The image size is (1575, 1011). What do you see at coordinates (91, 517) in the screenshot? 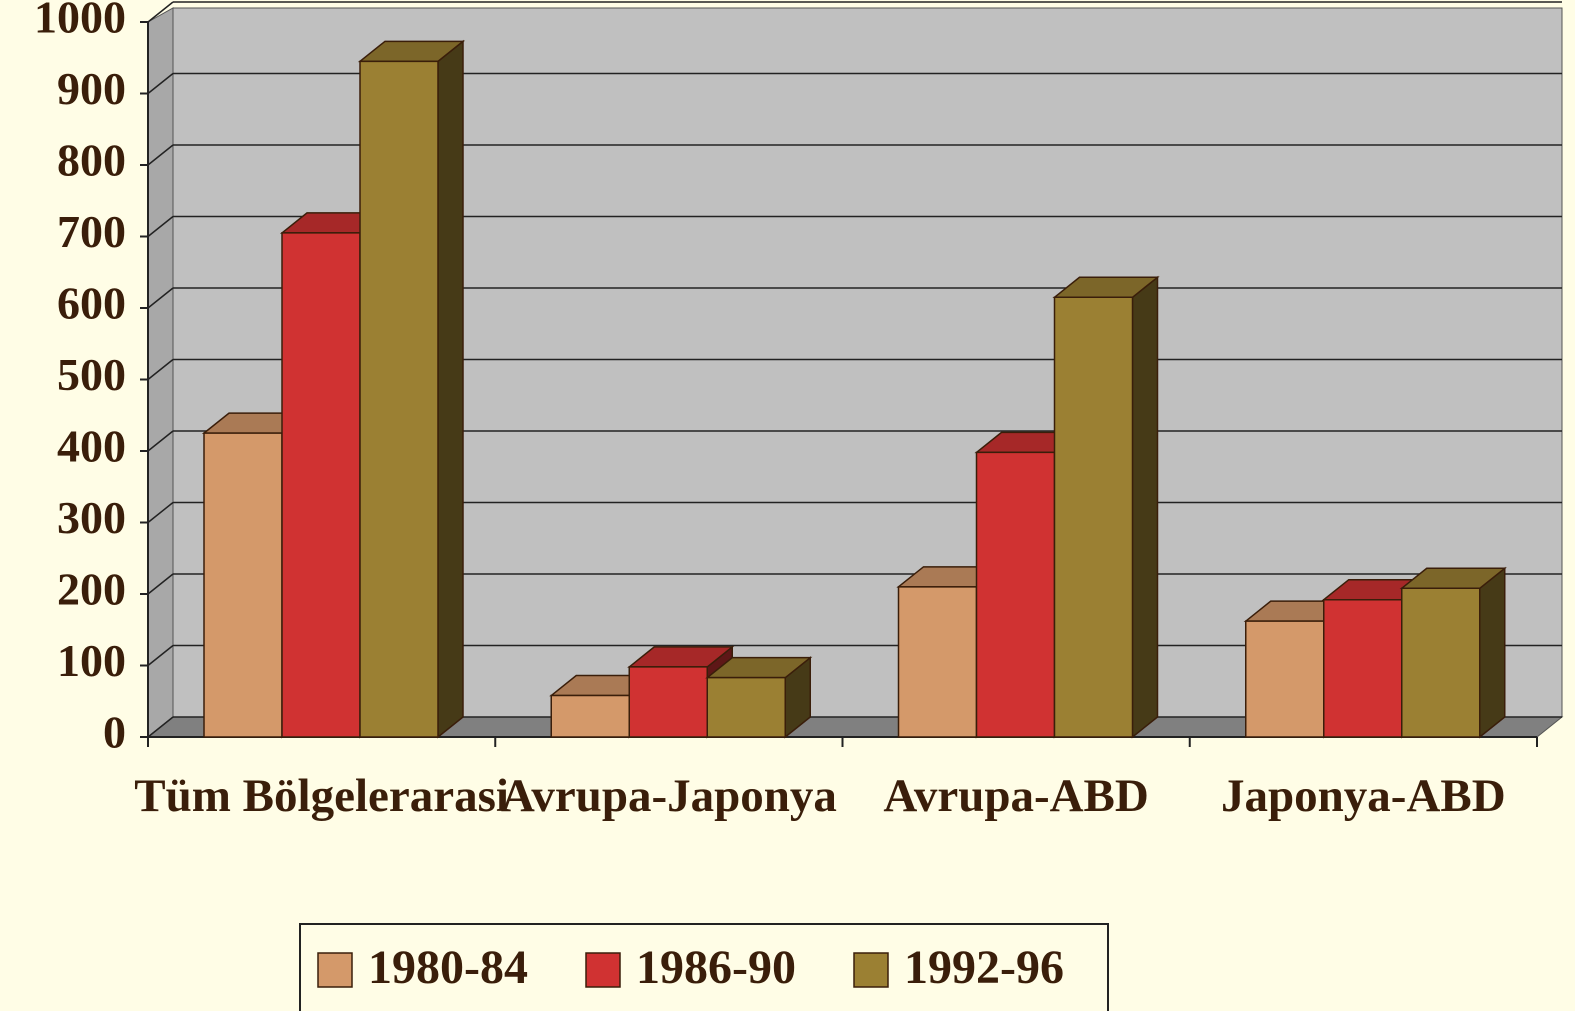
I see `y-tick-label: 300` at bounding box center [91, 517].